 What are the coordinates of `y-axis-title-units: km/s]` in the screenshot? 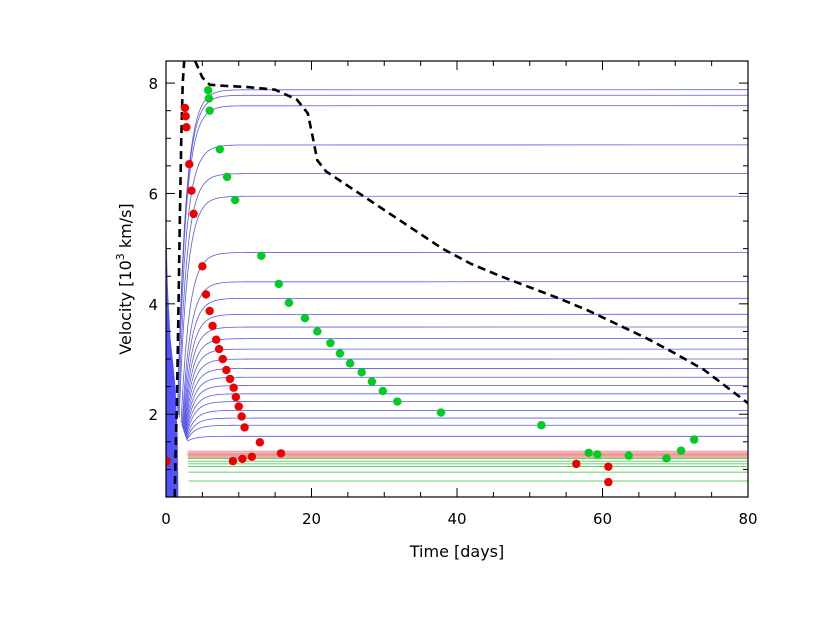 It's located at (125, 228).